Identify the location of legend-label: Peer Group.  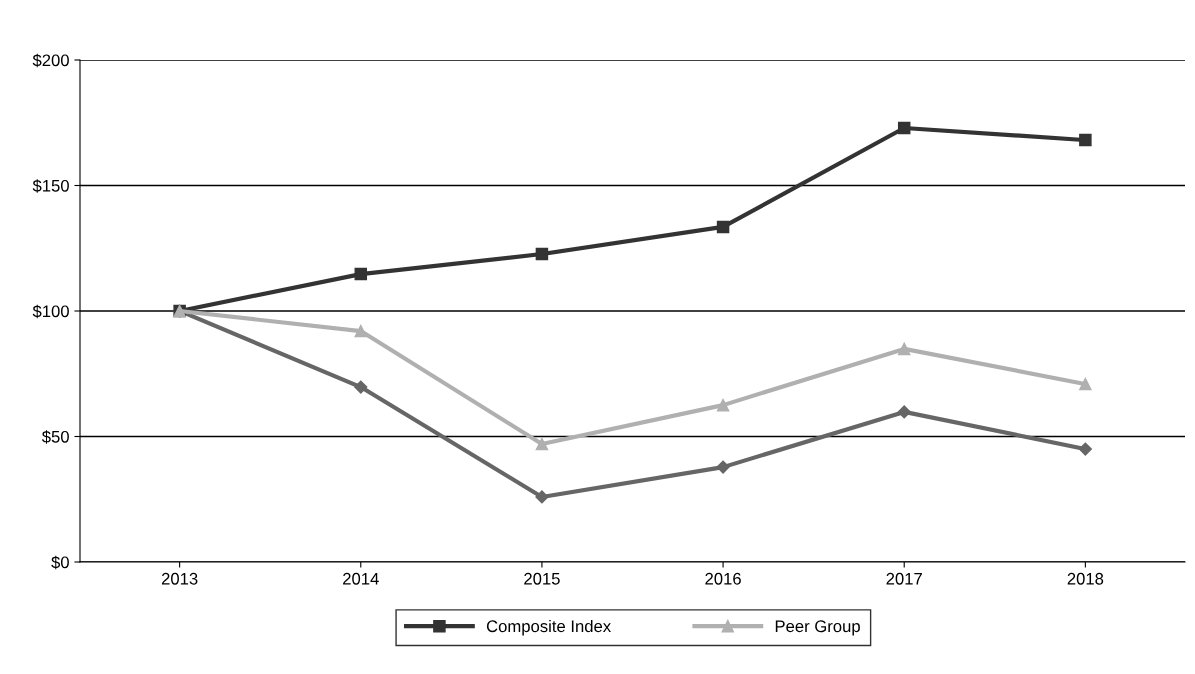
(817, 628).